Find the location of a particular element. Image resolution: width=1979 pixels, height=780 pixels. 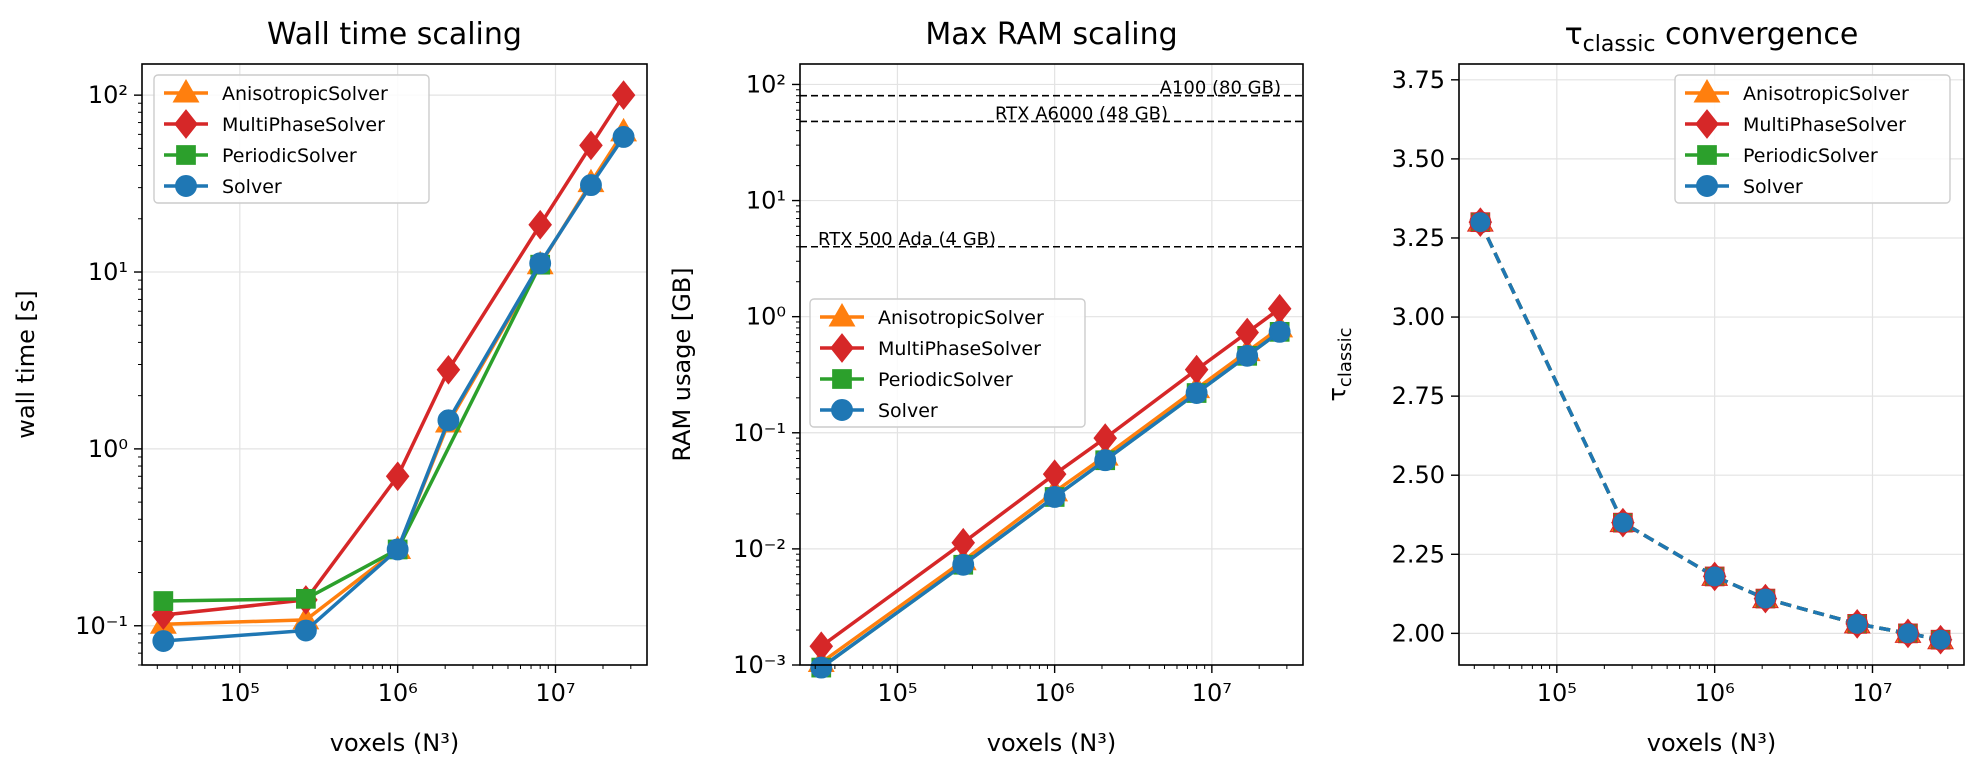

title-symbol: τ is located at coordinates (1574, 34).